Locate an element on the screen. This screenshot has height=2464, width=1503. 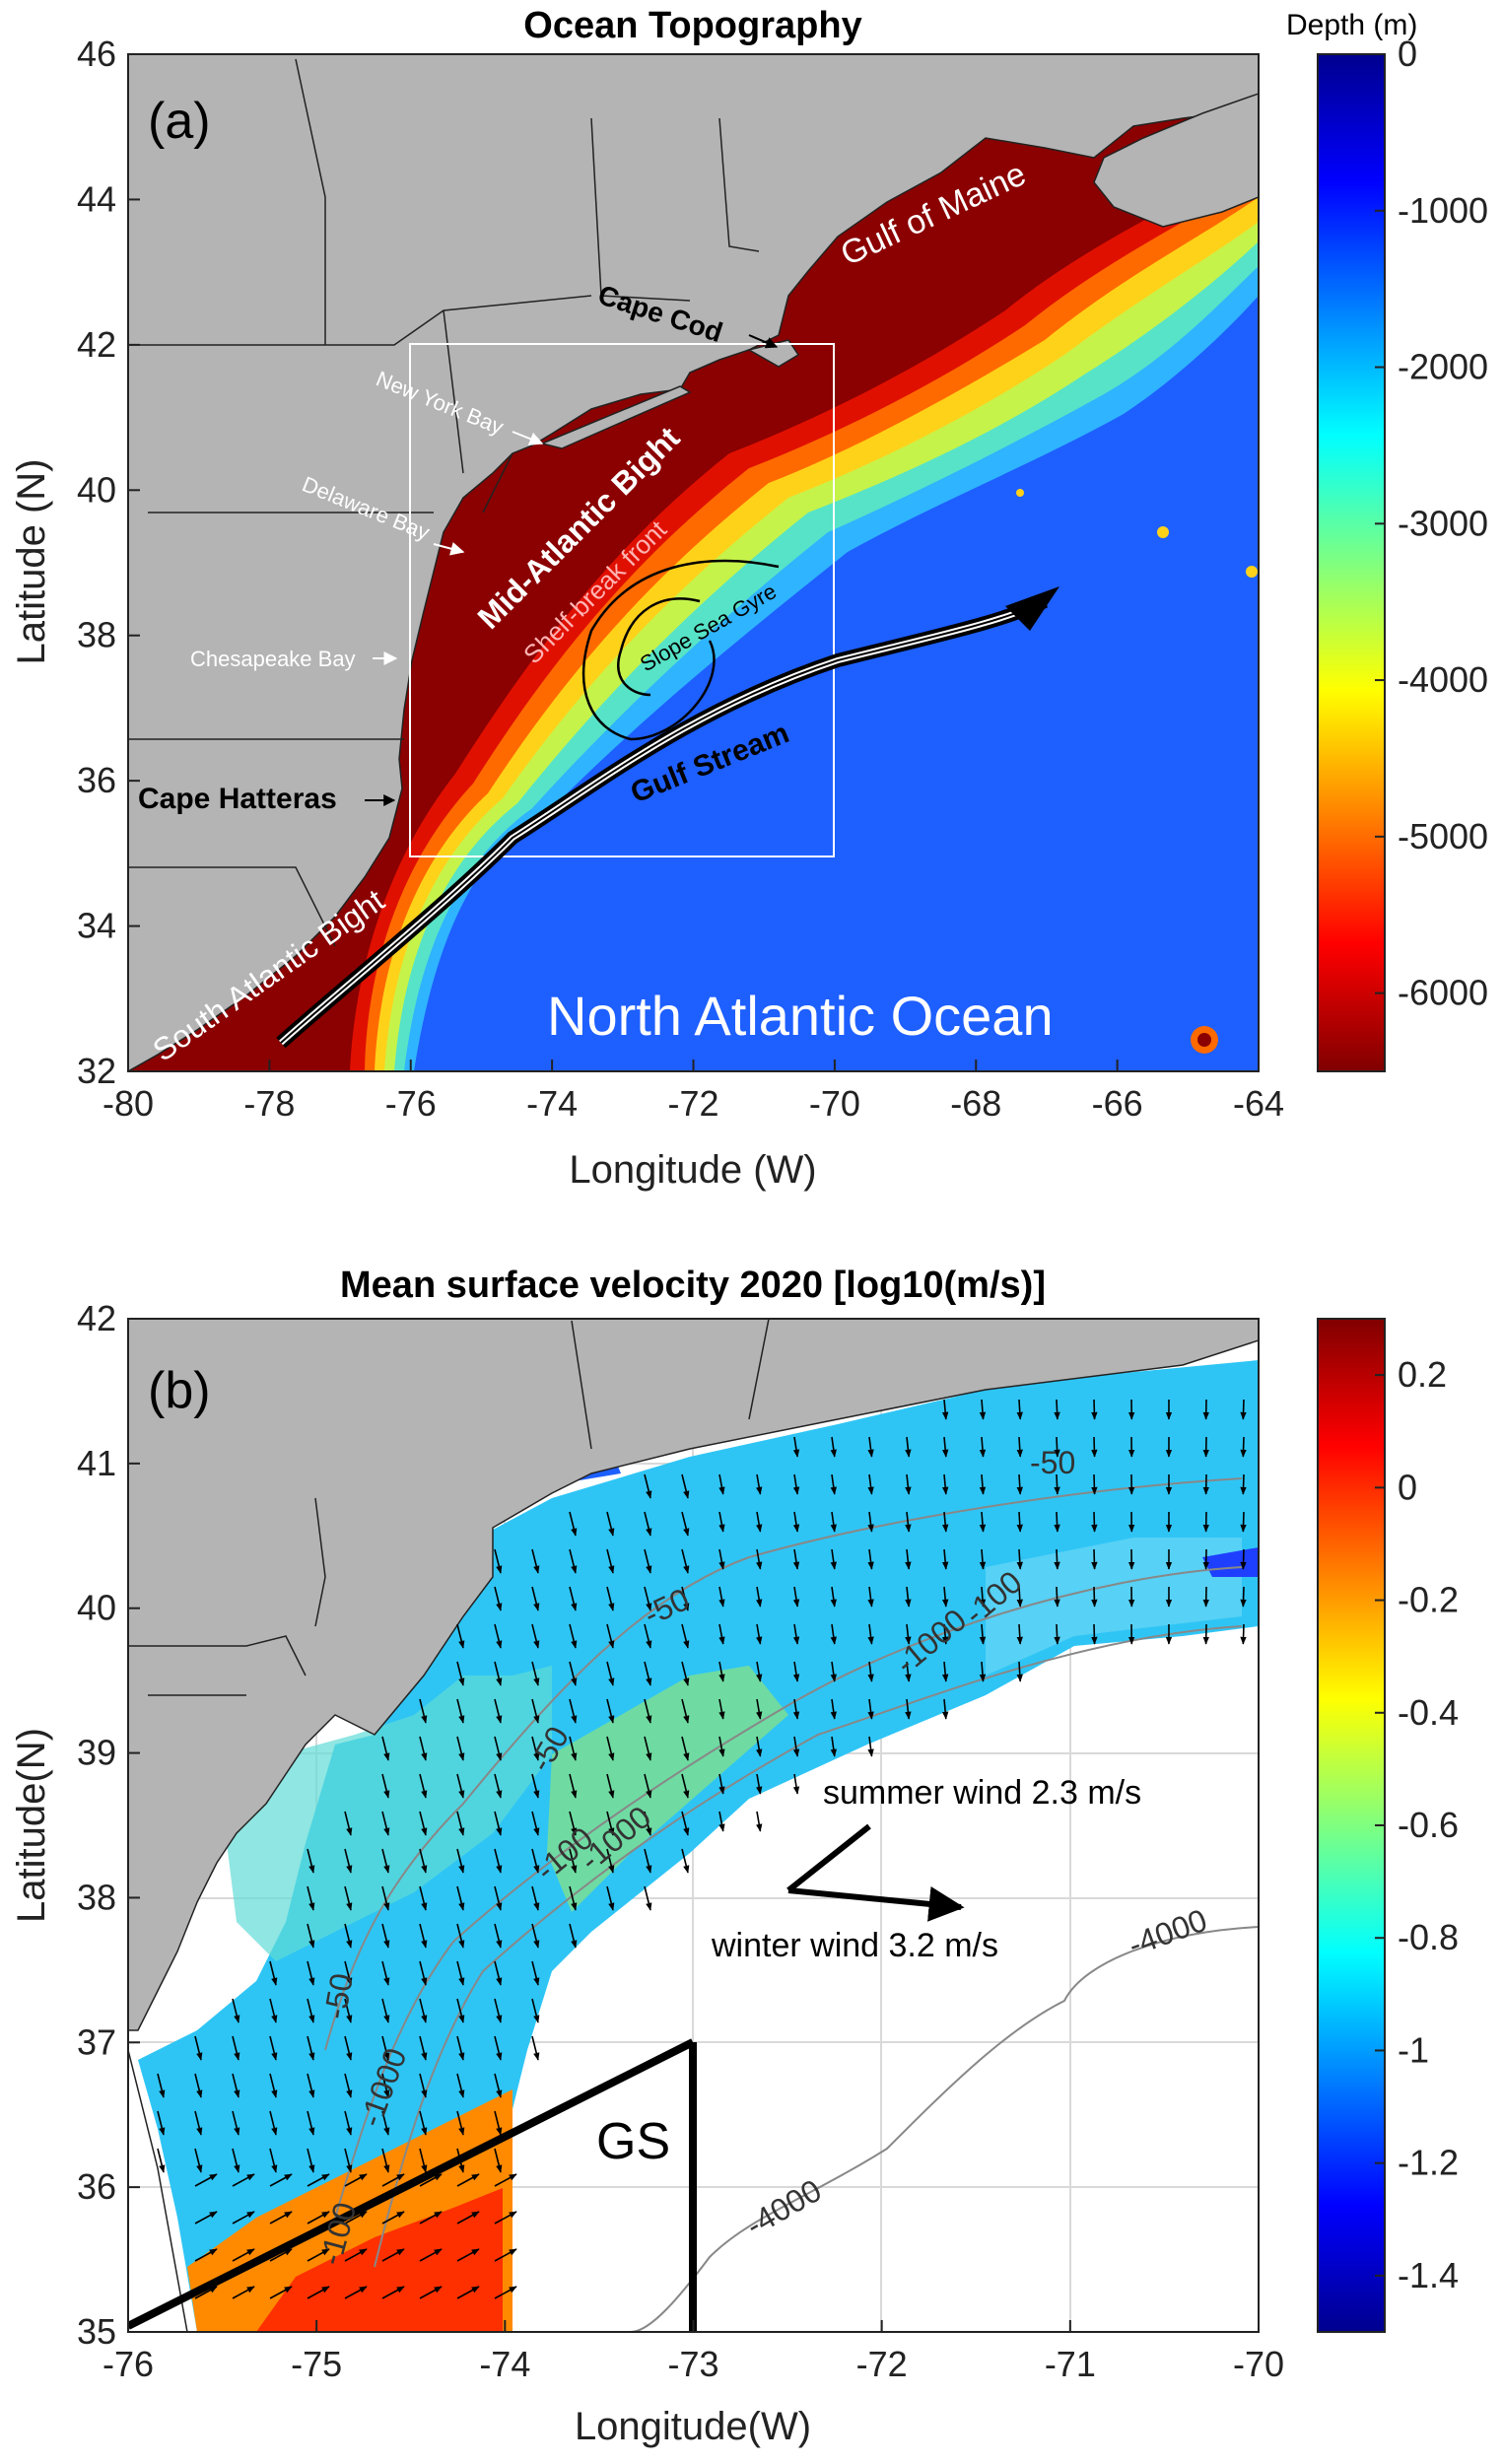
x-tick-label: -75 is located at coordinates (316, 2364).